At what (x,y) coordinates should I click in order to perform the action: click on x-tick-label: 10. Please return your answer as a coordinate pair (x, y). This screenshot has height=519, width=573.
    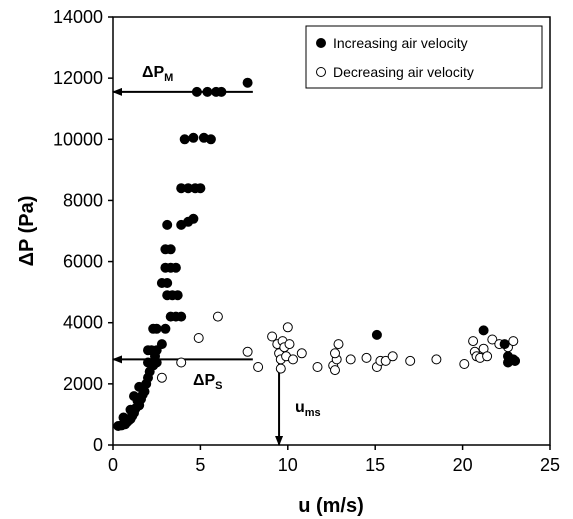
    Looking at the image, I should click on (288, 465).